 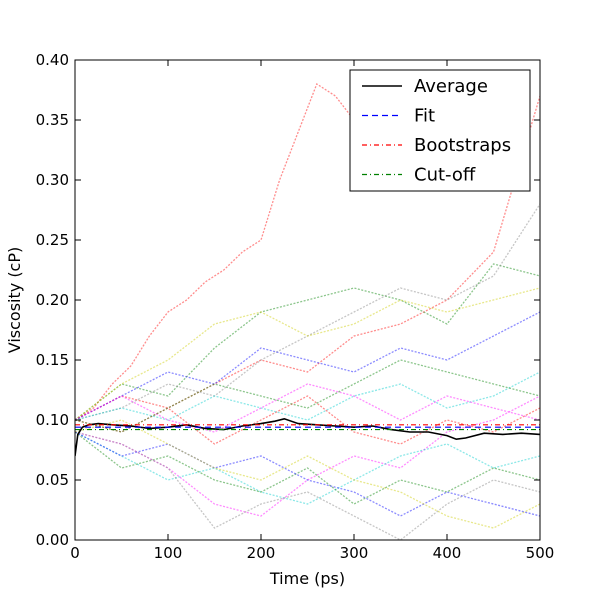 I want to click on legend: Average Fit Bootstraps Cut-off, so click(x=440, y=130).